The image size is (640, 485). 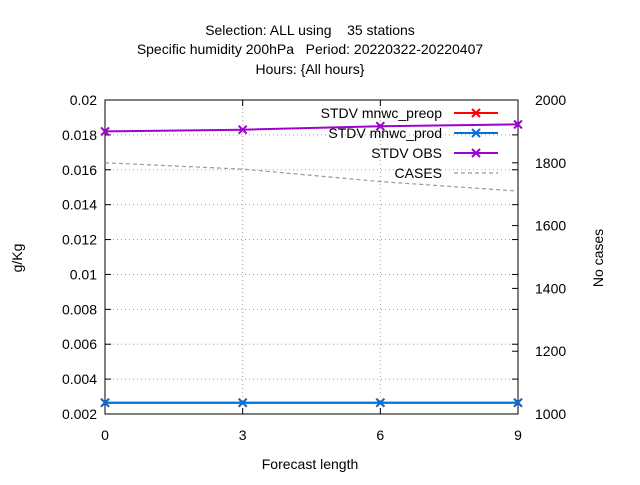 What do you see at coordinates (518, 435) in the screenshot?
I see `x-tick-label: 9` at bounding box center [518, 435].